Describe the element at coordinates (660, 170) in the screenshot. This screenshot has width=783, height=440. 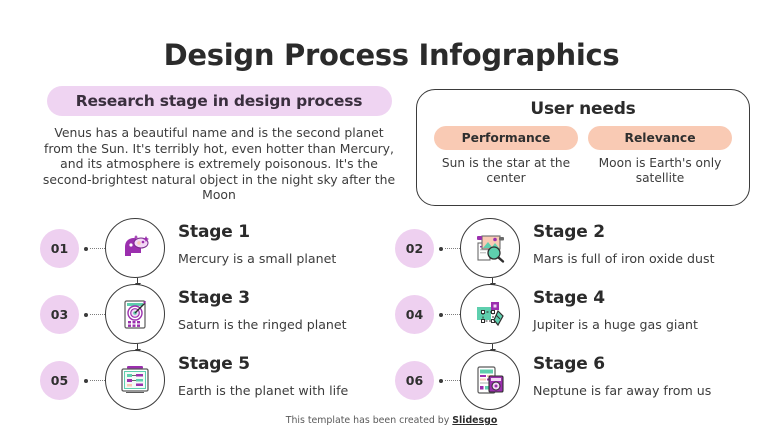
I see `relevance-description: Moon is Earth's only satellite` at that location.